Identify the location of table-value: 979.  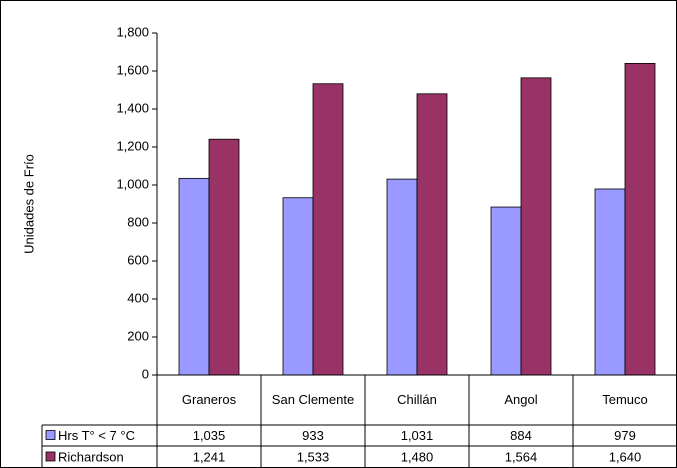
(625, 435).